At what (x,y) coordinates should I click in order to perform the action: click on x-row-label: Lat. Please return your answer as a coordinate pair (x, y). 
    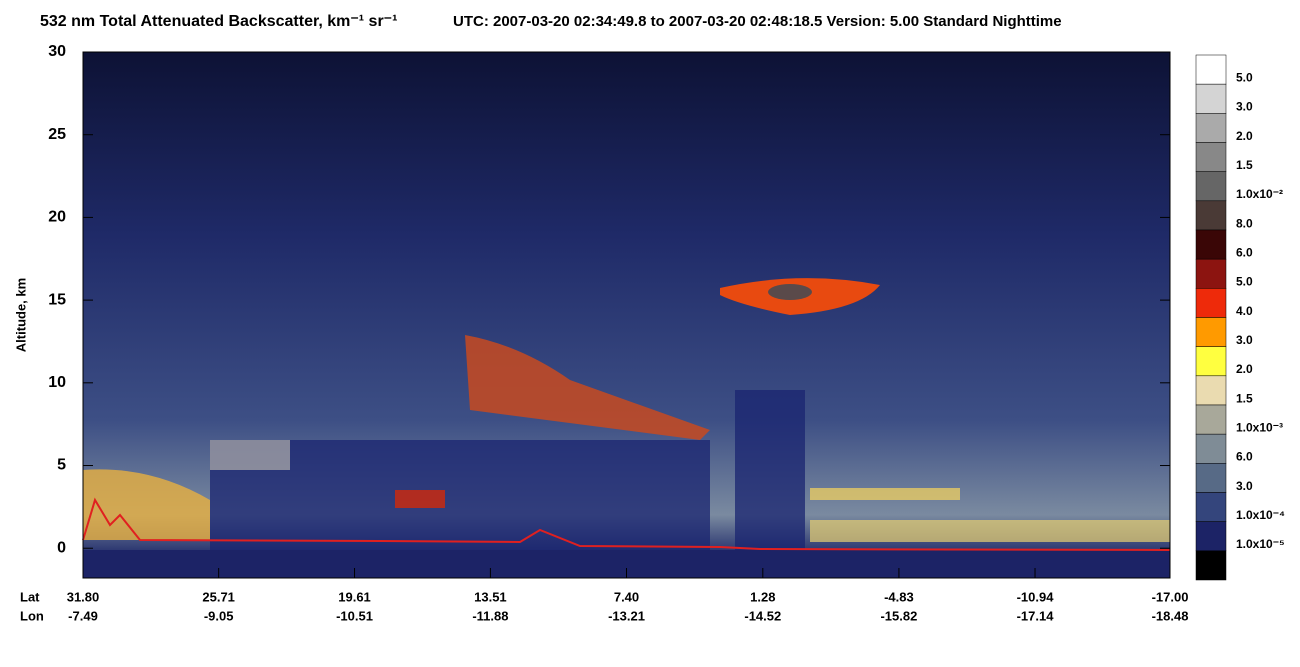
    Looking at the image, I should click on (30, 596).